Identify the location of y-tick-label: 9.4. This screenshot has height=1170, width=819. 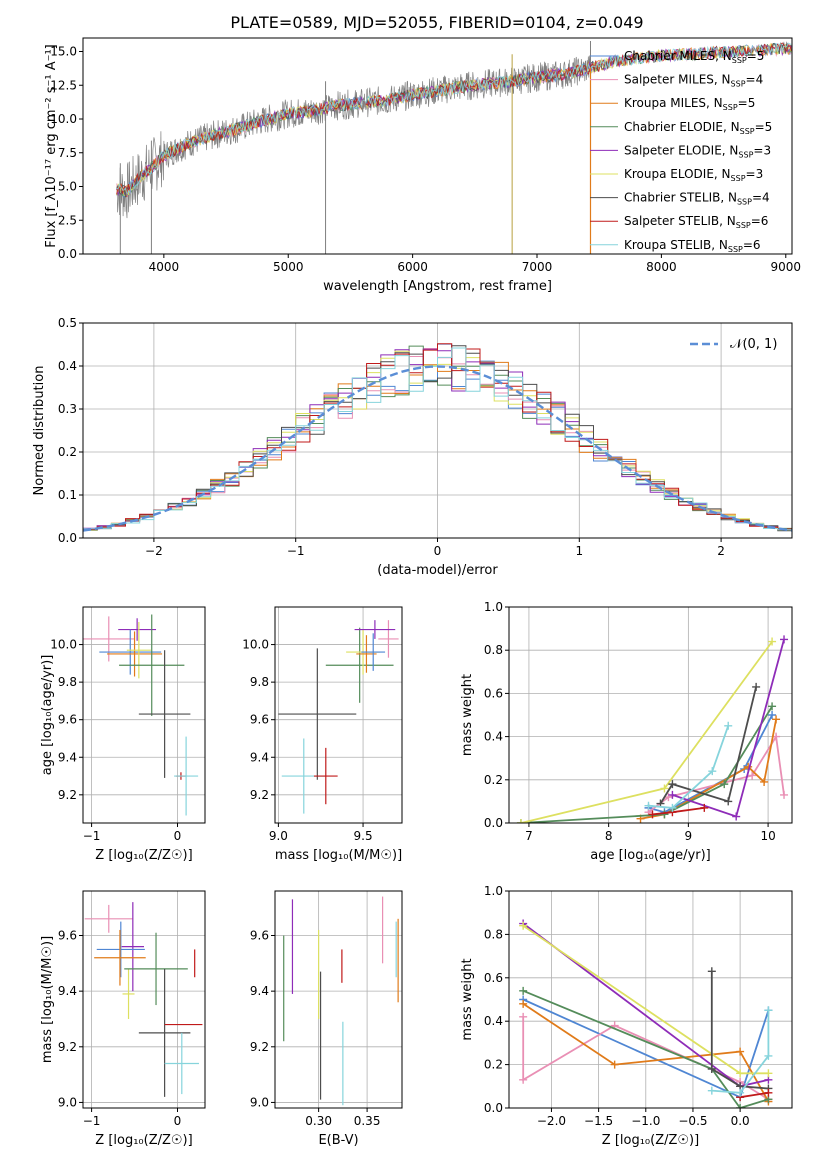
(259, 991).